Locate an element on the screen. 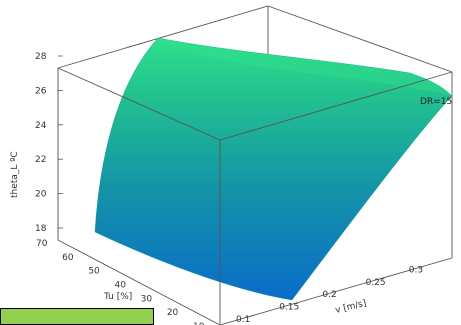  z-axis: 18 20 22 24 26 28 is located at coordinates (49, 143).